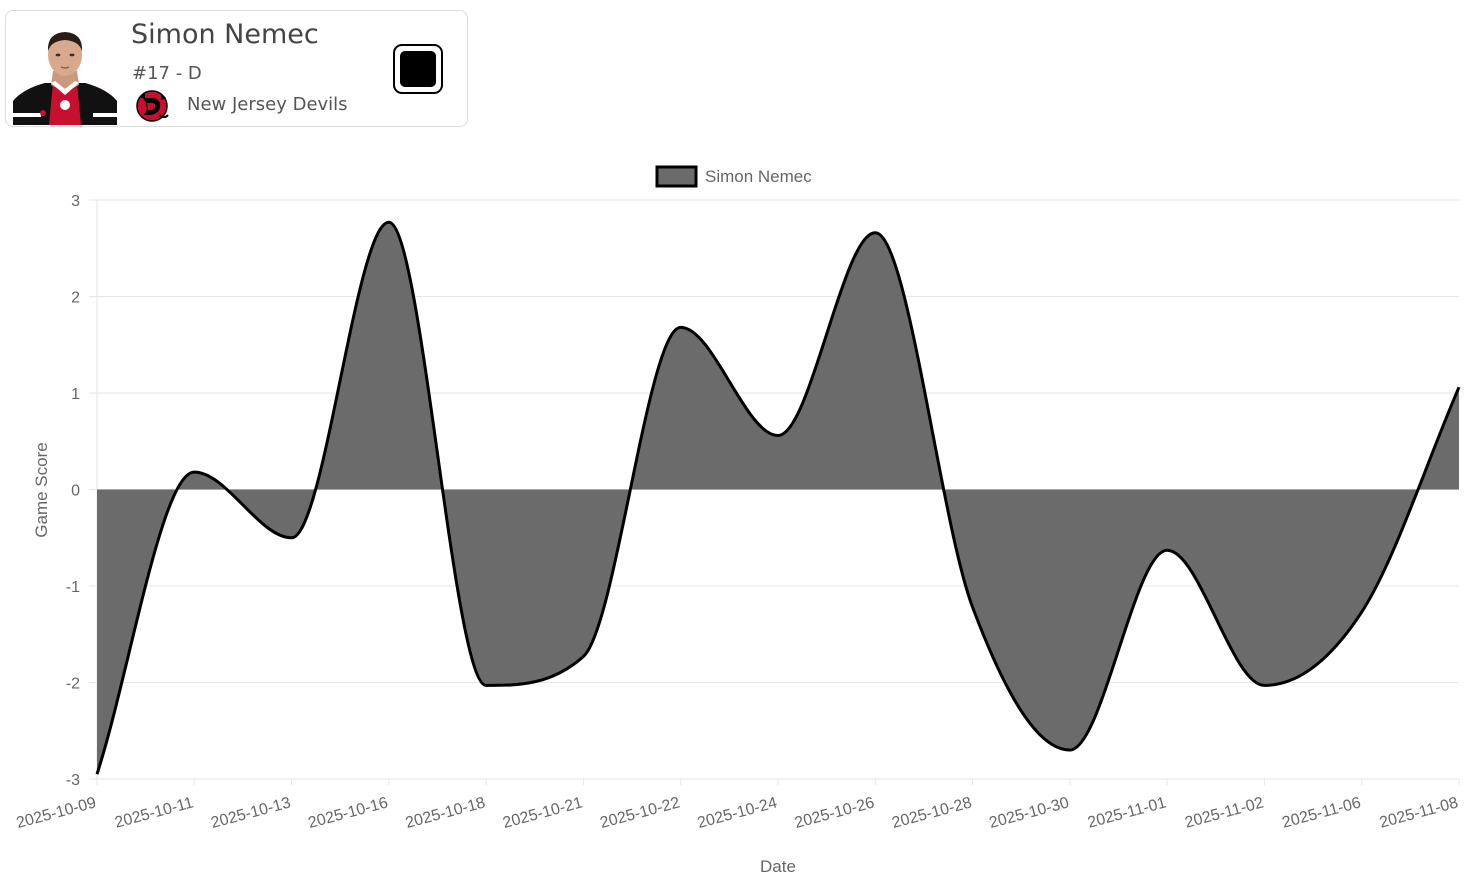 The height and width of the screenshot is (895, 1473). Describe the element at coordinates (251, 813) in the screenshot. I see `x-tick-label: 2025-10-13` at that location.